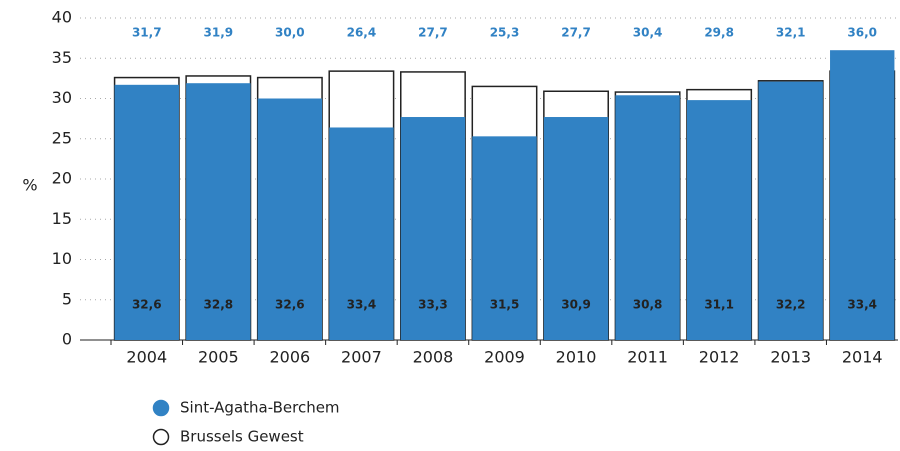  I want to click on value-label: 31,7, so click(147, 33).